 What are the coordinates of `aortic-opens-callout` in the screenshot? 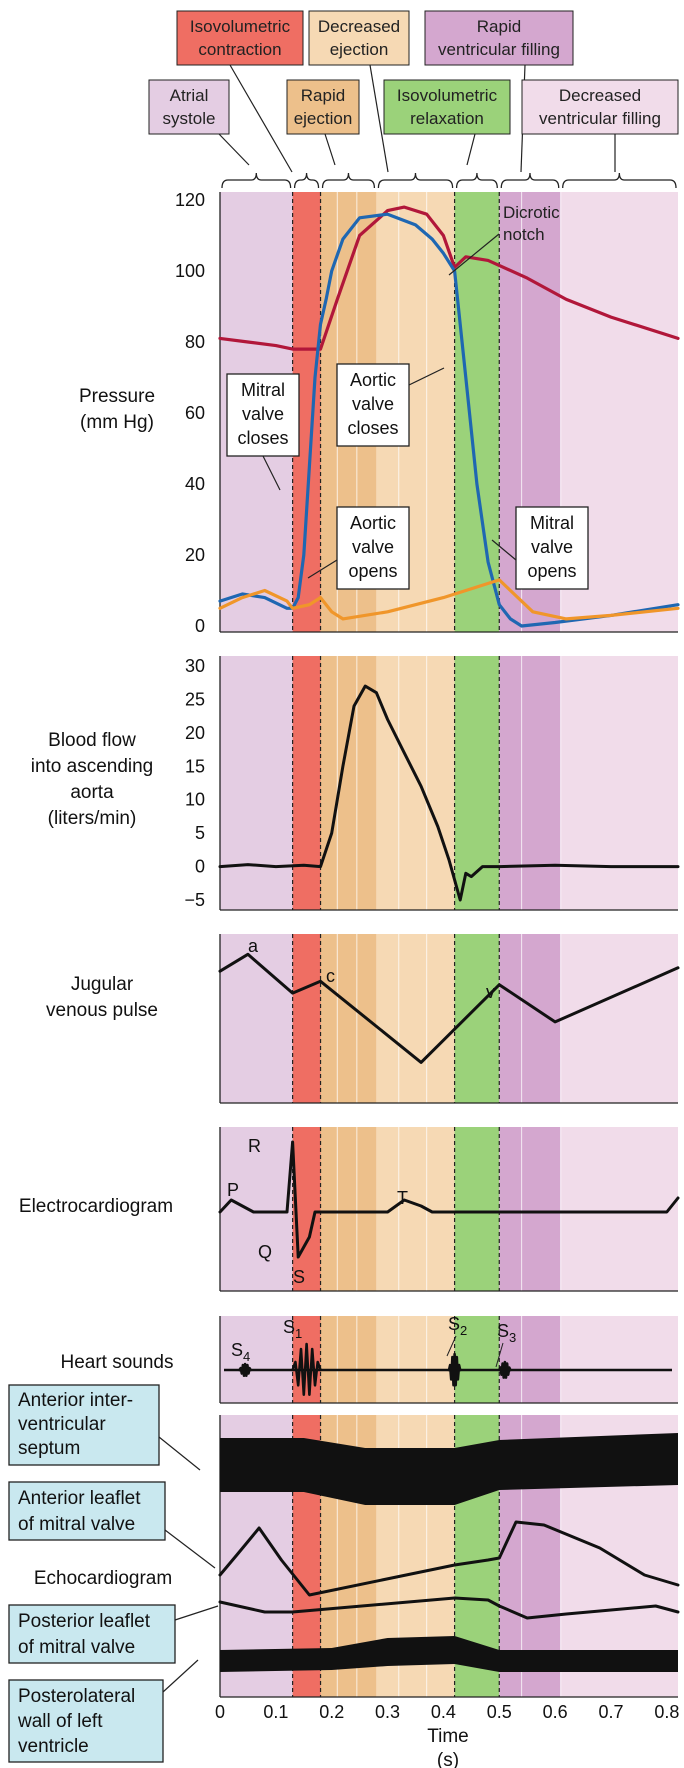 It's located at (373, 548).